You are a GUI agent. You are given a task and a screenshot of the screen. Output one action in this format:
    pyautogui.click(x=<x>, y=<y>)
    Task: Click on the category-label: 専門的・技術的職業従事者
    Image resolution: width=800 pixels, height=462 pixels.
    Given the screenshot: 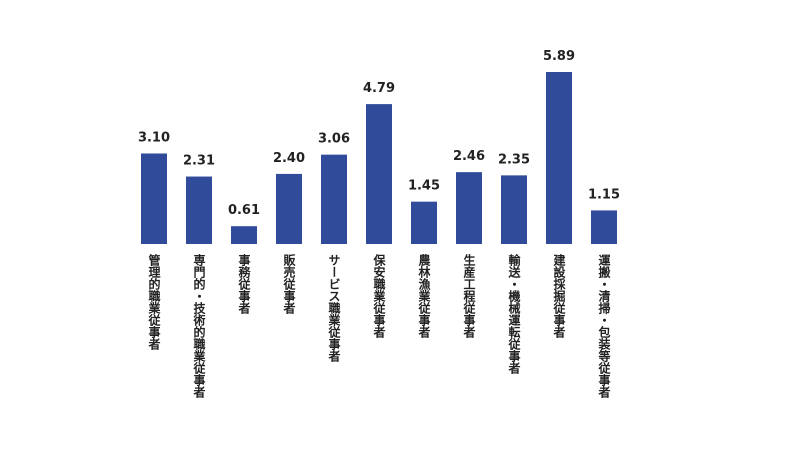 What is the action you would take?
    pyautogui.click(x=199, y=326)
    